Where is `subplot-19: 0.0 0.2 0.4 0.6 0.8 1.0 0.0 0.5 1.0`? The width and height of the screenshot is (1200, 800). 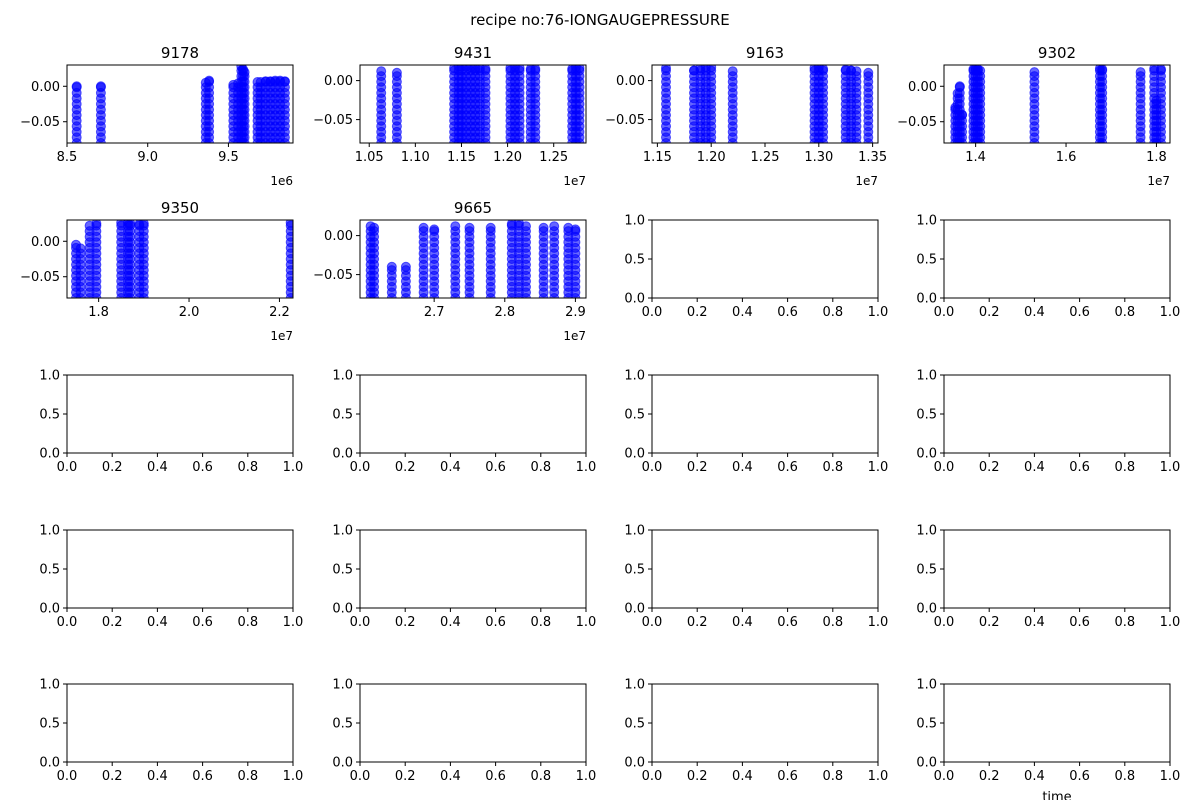
subplot-19: 0.0 0.2 0.4 0.6 0.8 1.0 0.0 0.5 1.0 is located at coordinates (756, 731).